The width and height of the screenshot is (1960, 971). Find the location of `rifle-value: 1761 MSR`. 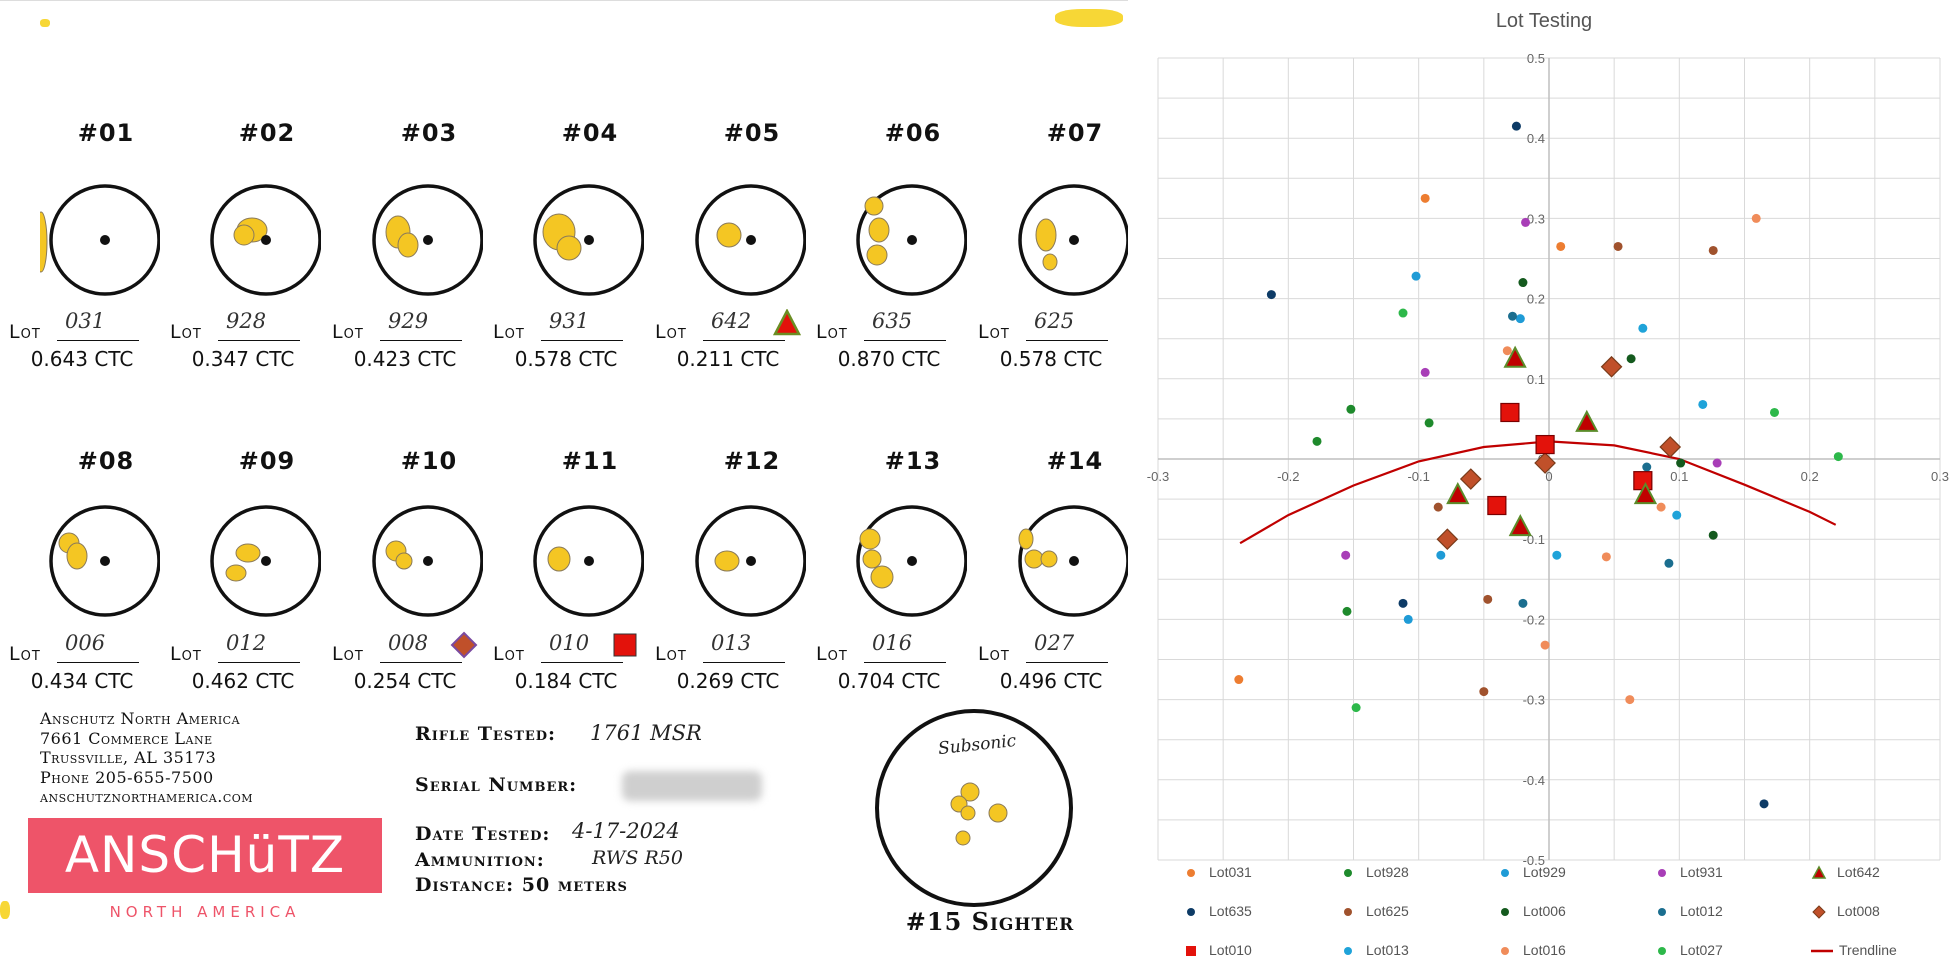

rifle-value: 1761 MSR is located at coordinates (646, 733).